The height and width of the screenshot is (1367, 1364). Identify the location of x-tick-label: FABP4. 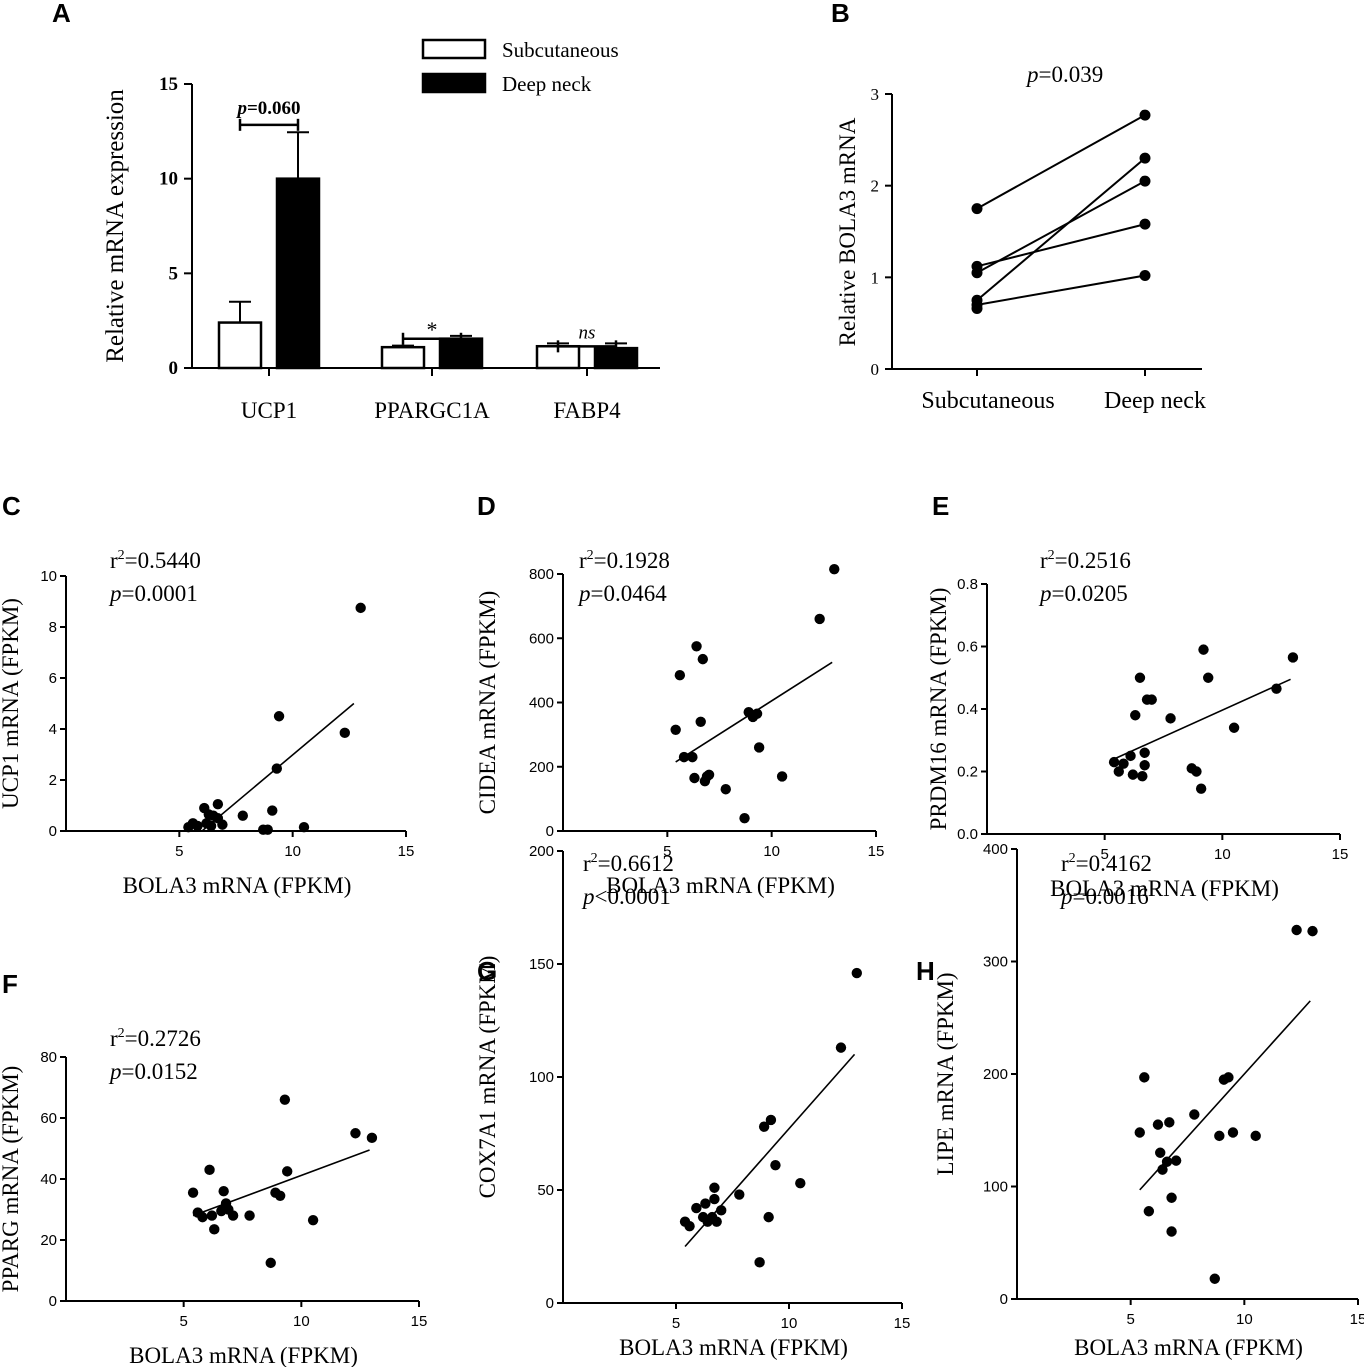
(587, 410).